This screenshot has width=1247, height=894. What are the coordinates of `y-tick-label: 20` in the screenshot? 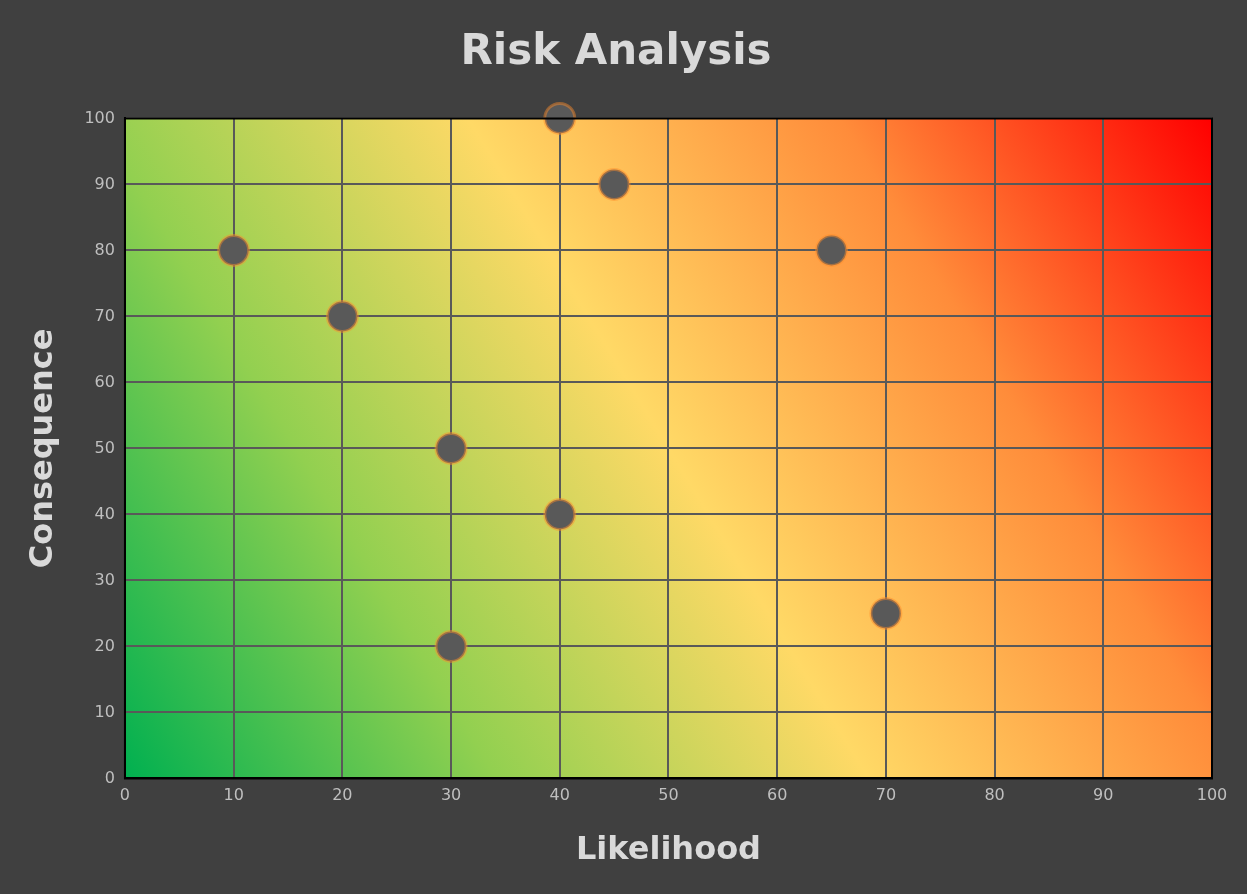 It's located at (104, 645).